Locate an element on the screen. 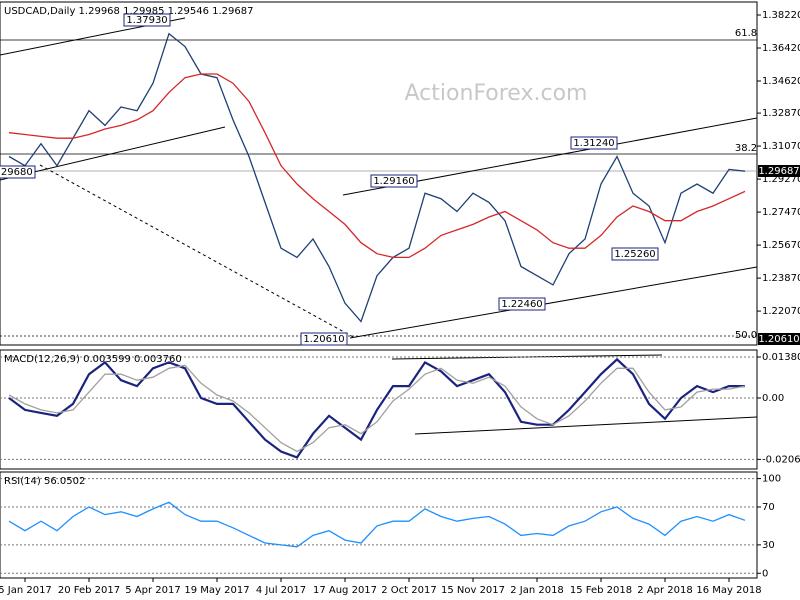  y-tick-label: 1.31070 is located at coordinates (781, 146).